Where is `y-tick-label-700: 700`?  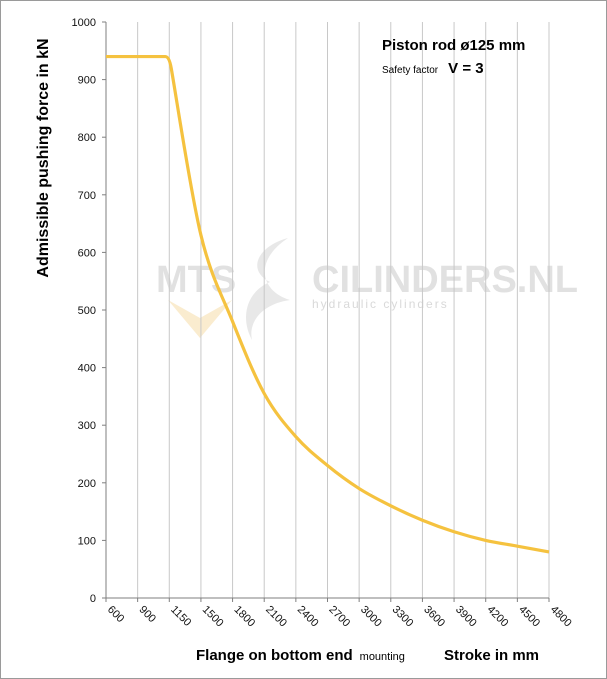
y-tick-label-700: 700 is located at coordinates (87, 196).